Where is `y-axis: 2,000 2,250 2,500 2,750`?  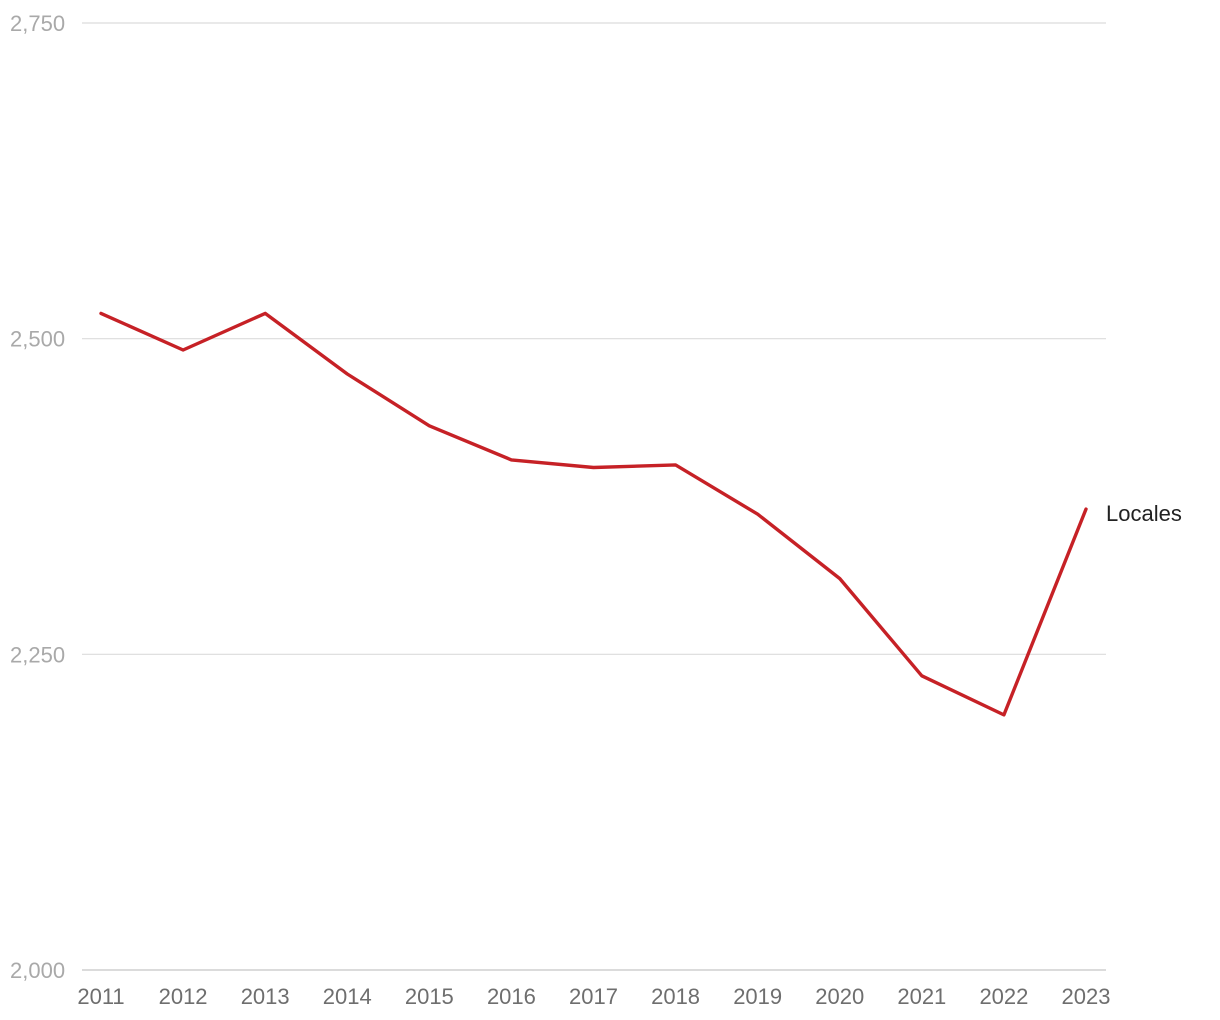 y-axis: 2,000 2,250 2,500 2,750 is located at coordinates (37, 497).